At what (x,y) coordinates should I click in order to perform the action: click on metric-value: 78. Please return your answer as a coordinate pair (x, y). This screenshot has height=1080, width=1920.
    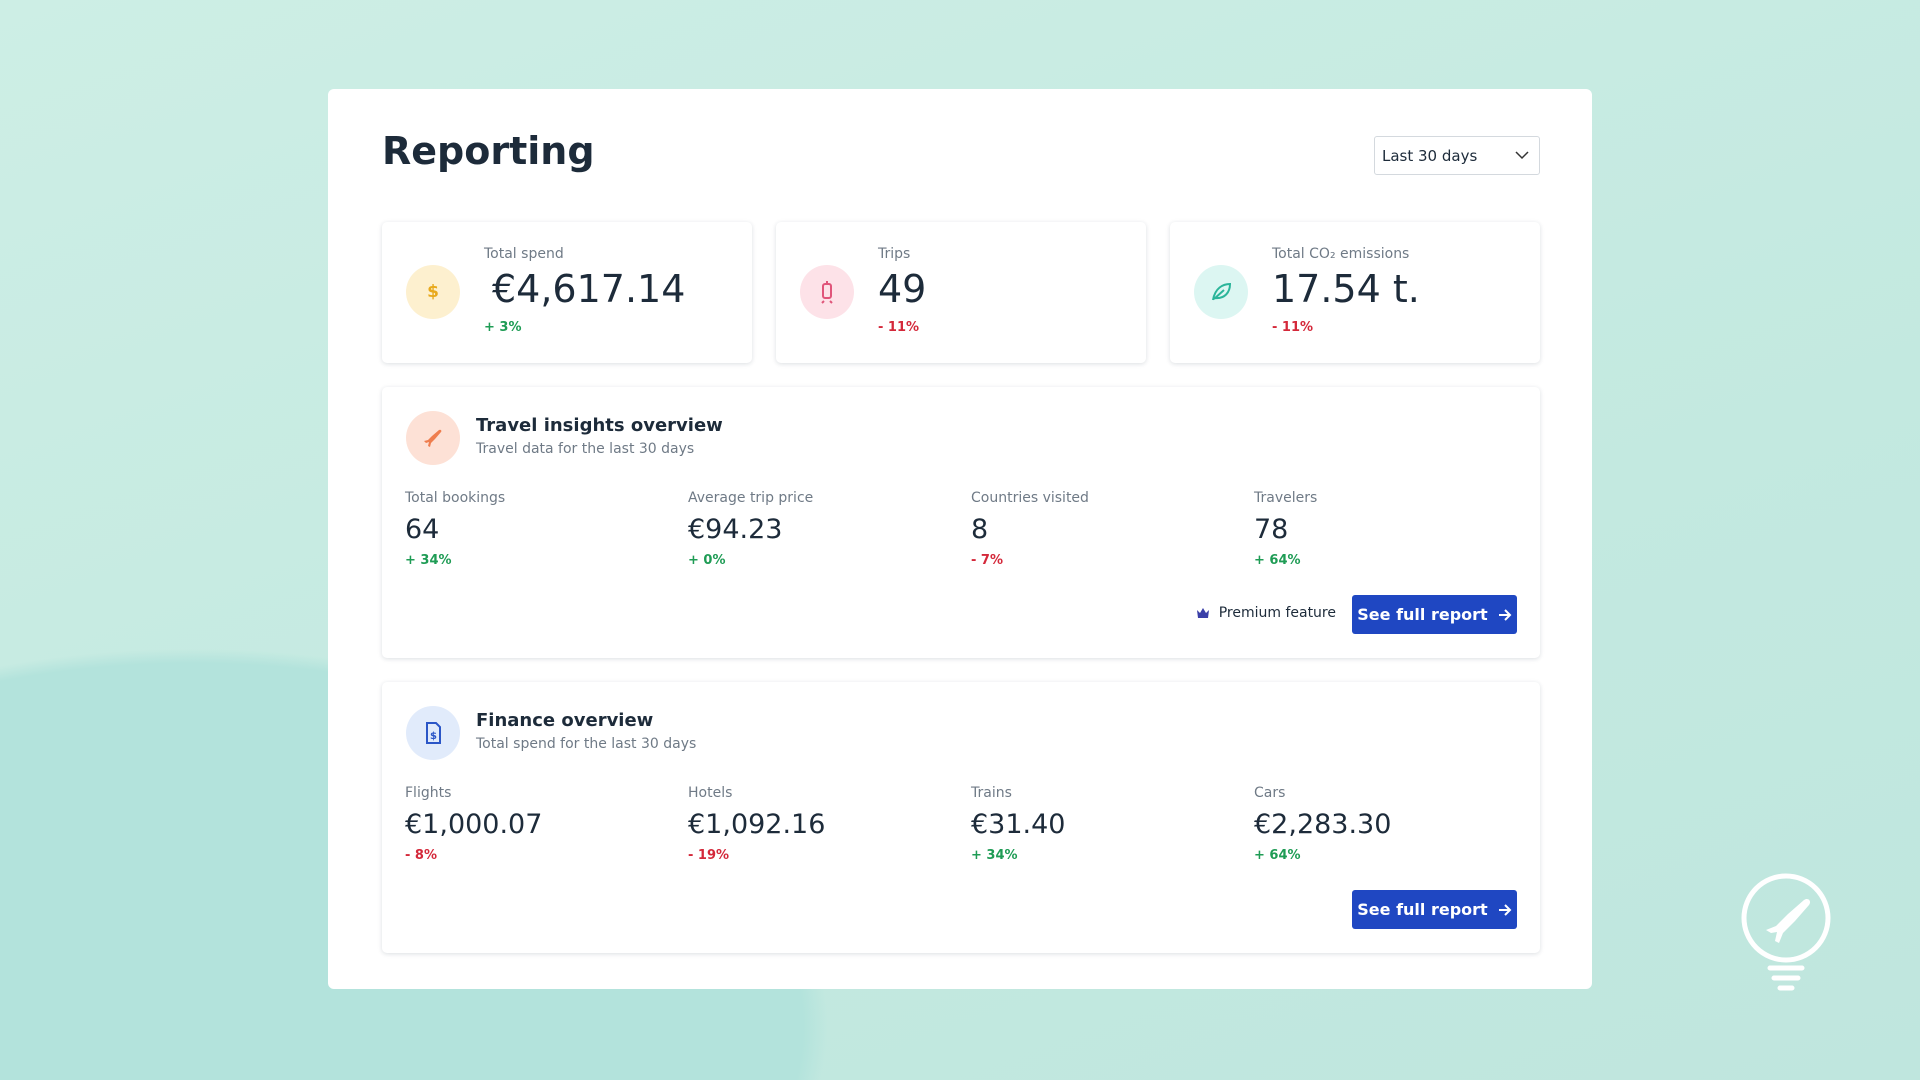
    Looking at the image, I should click on (1271, 529).